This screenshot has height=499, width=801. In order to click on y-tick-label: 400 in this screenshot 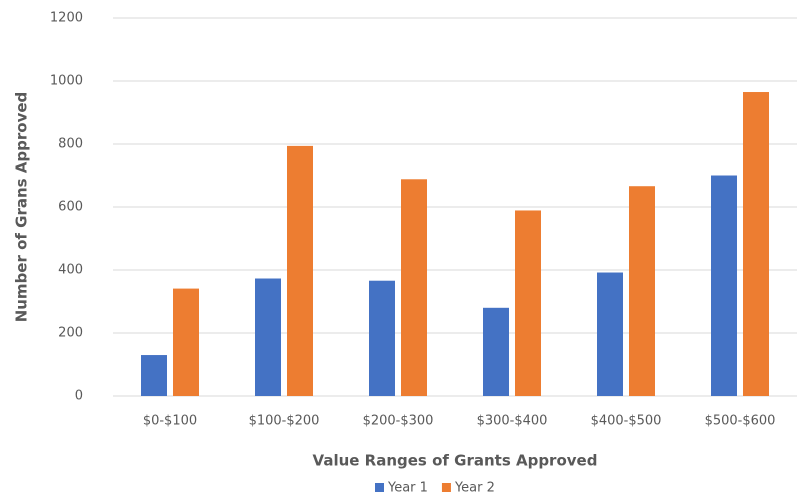, I will do `click(70, 270)`.